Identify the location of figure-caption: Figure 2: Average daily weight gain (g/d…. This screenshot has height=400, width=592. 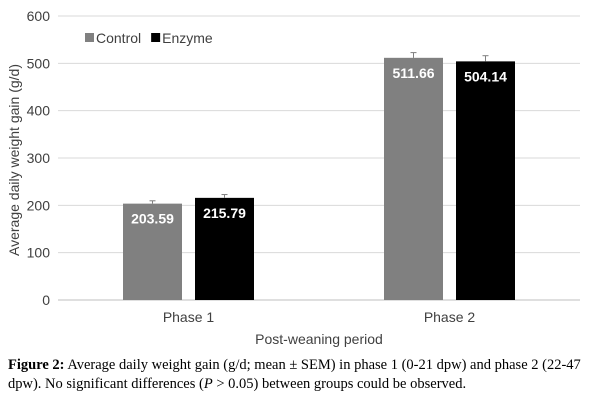
(298, 375).